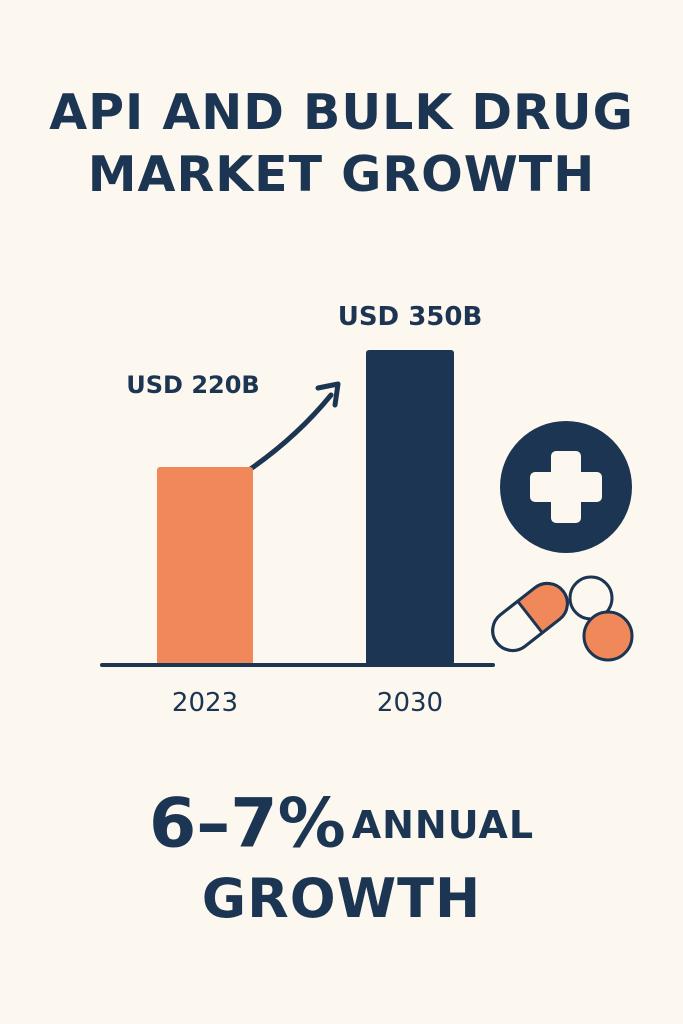 This screenshot has width=683, height=1024. I want to click on medical-cross-icon, so click(566, 487).